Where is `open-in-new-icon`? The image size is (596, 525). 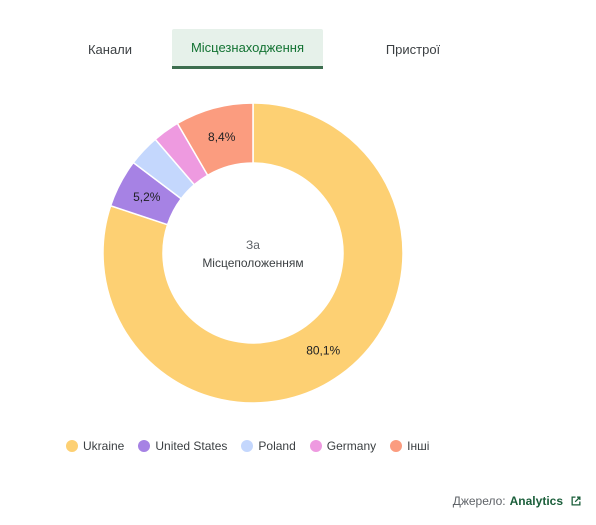
open-in-new-icon is located at coordinates (576, 501).